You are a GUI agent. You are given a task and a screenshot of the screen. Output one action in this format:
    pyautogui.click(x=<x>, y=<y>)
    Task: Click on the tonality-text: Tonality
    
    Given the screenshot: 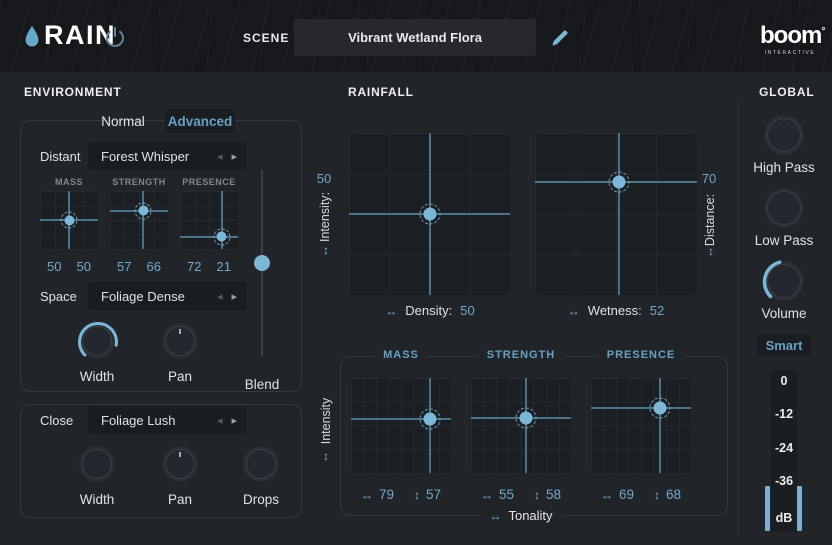 What is the action you would take?
    pyautogui.click(x=530, y=515)
    